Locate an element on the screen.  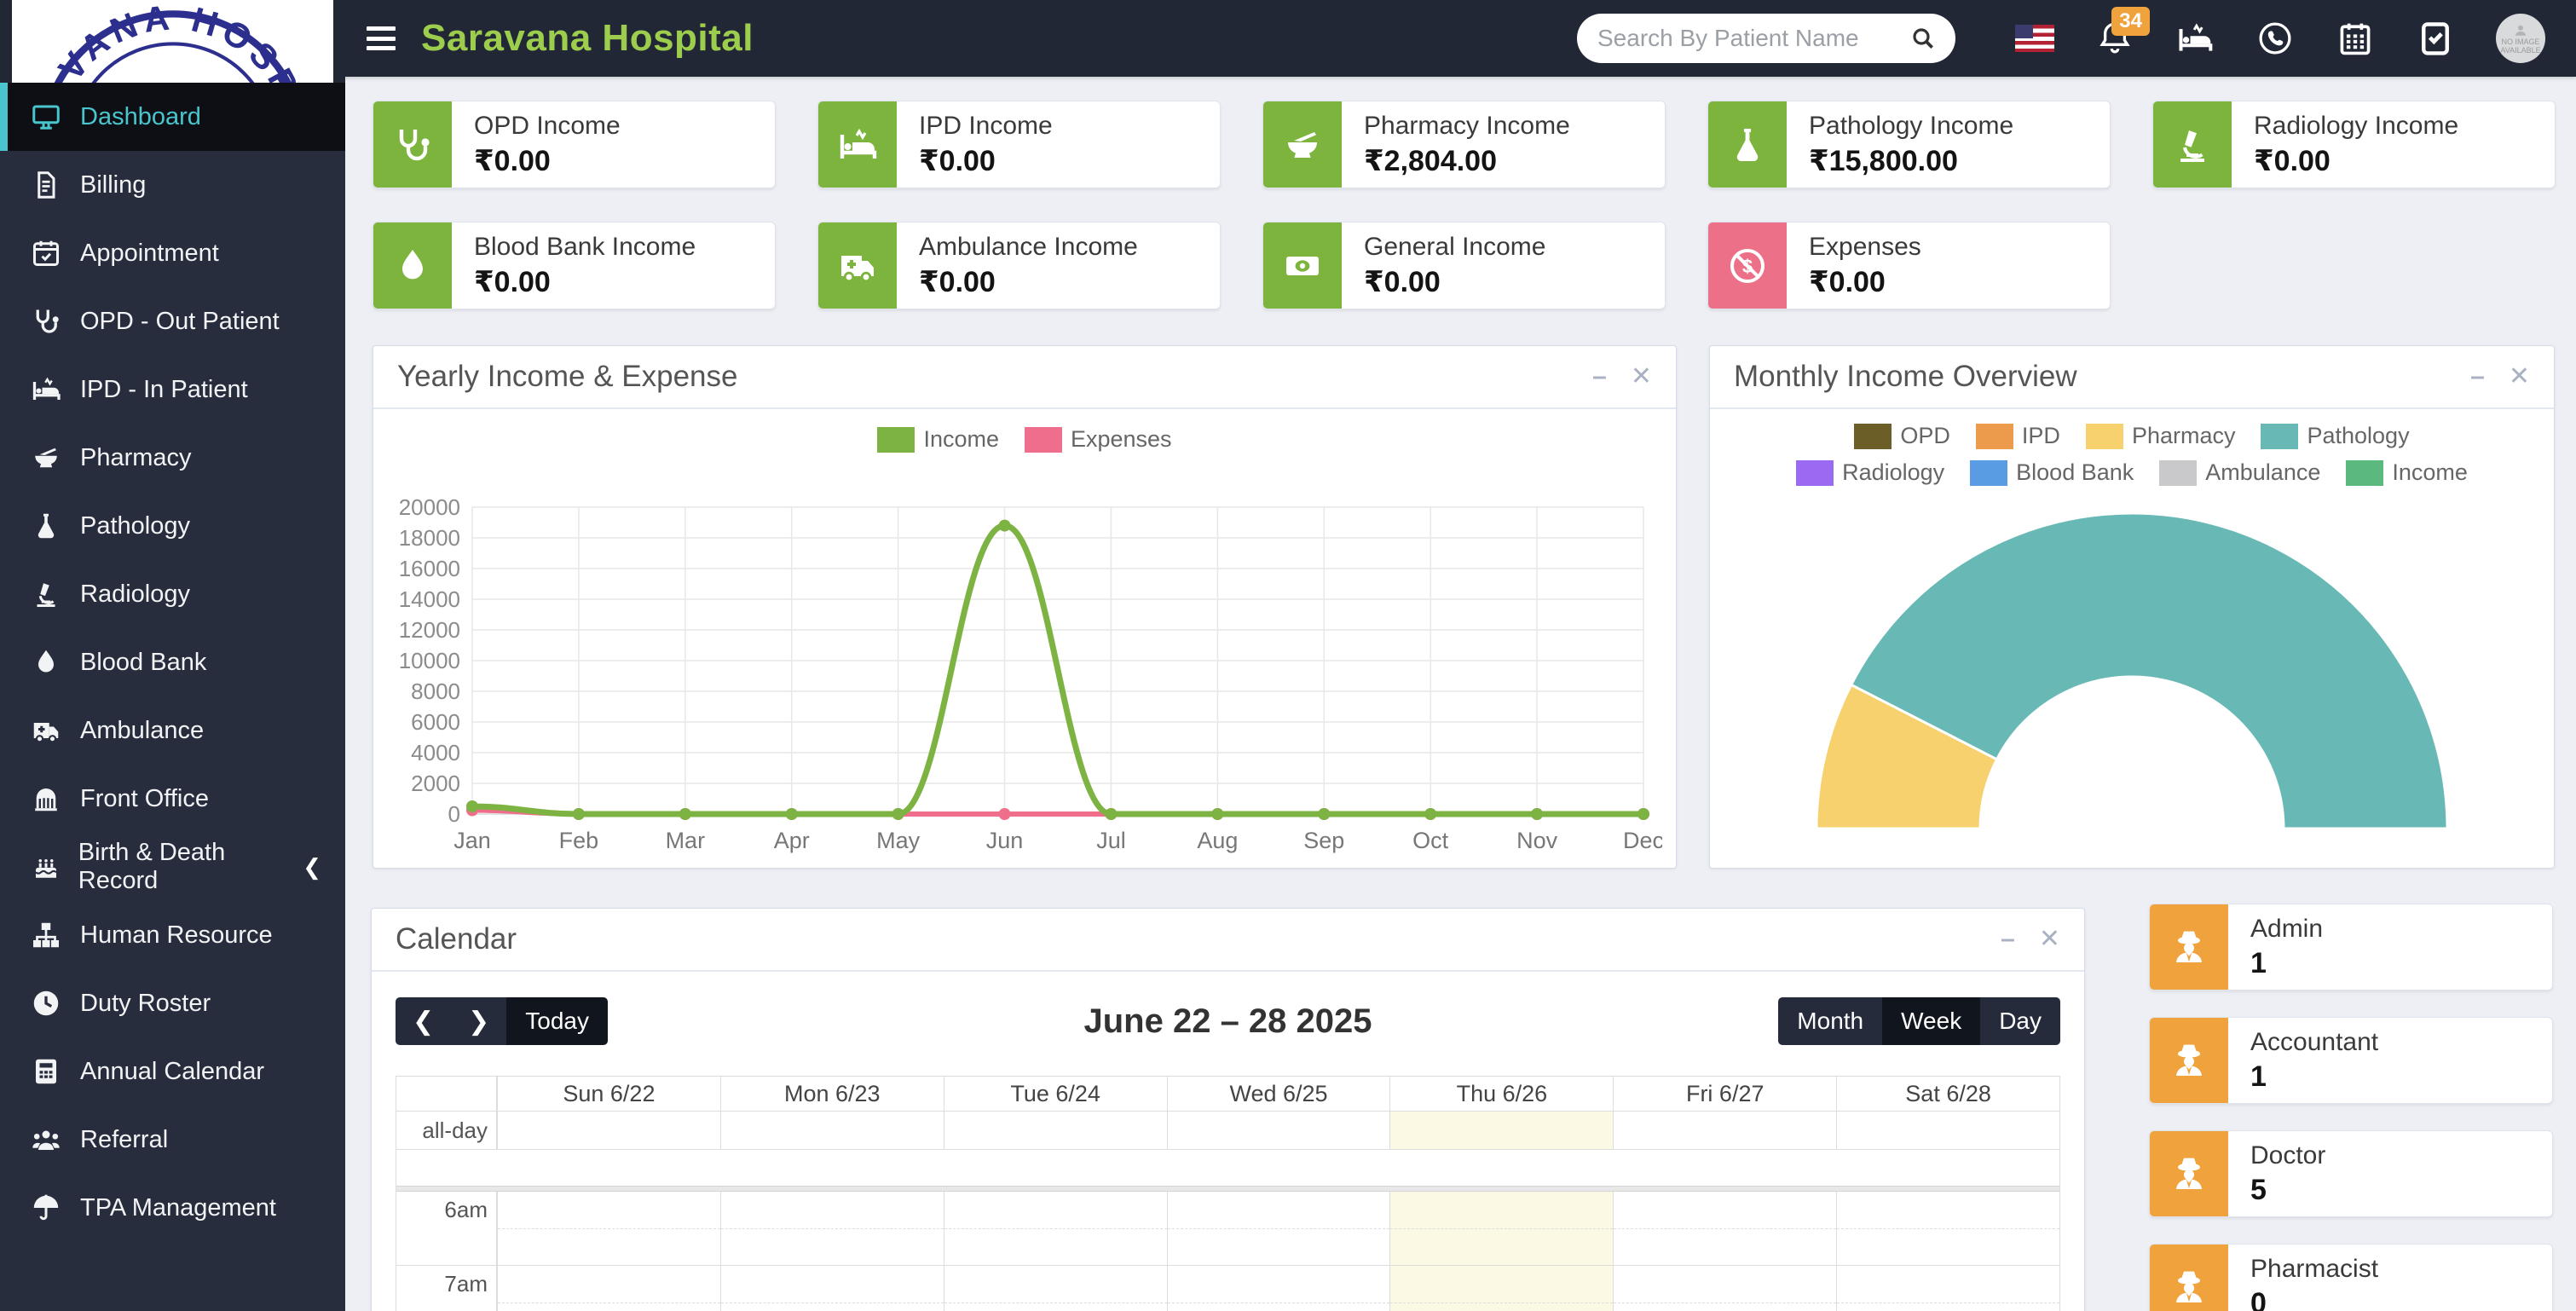
sidebar-item-billing: Billing is located at coordinates (172, 185).